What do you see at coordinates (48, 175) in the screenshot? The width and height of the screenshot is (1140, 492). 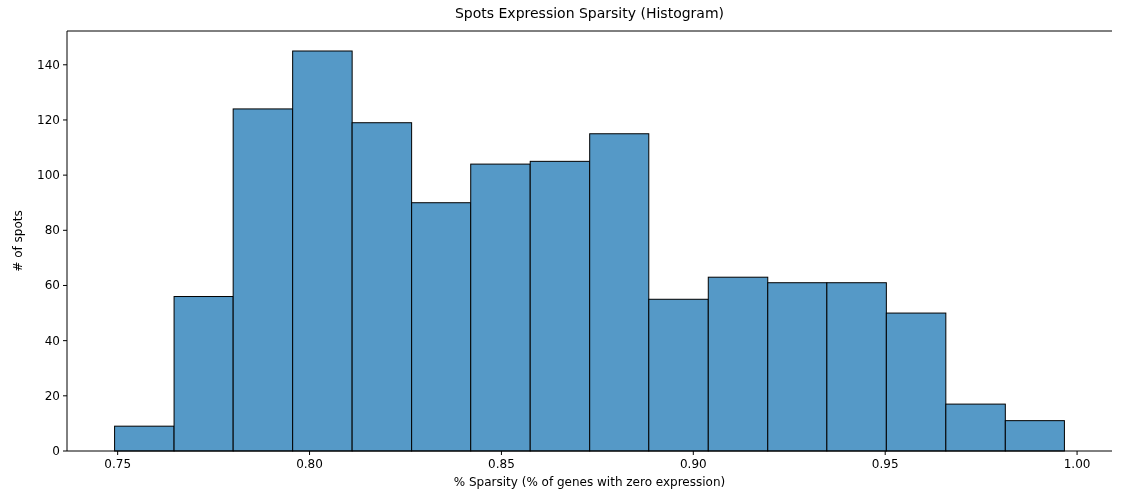 I see `y-tick-label: 100` at bounding box center [48, 175].